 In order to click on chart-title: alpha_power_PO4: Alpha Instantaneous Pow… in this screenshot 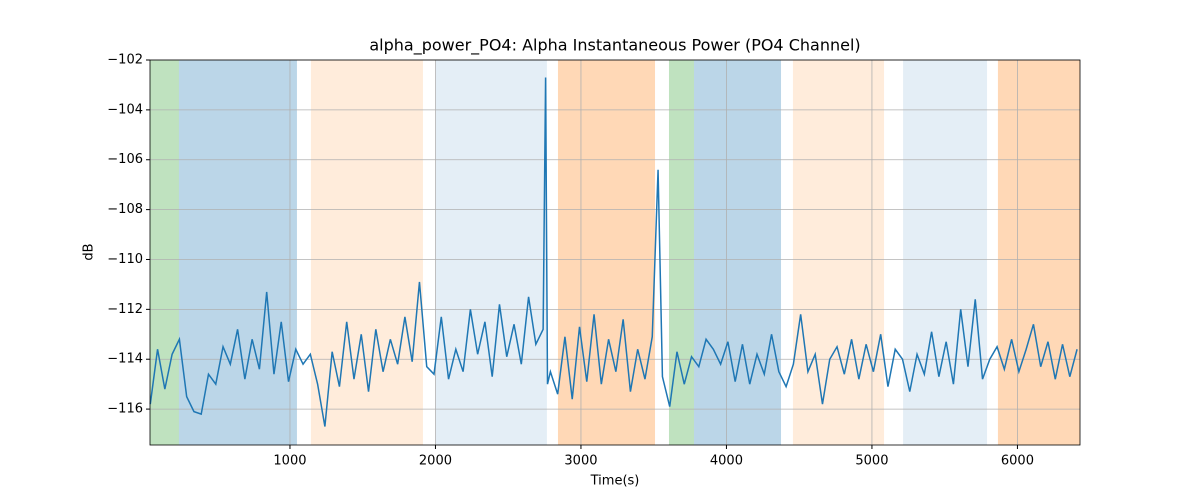, I will do `click(614, 46)`.